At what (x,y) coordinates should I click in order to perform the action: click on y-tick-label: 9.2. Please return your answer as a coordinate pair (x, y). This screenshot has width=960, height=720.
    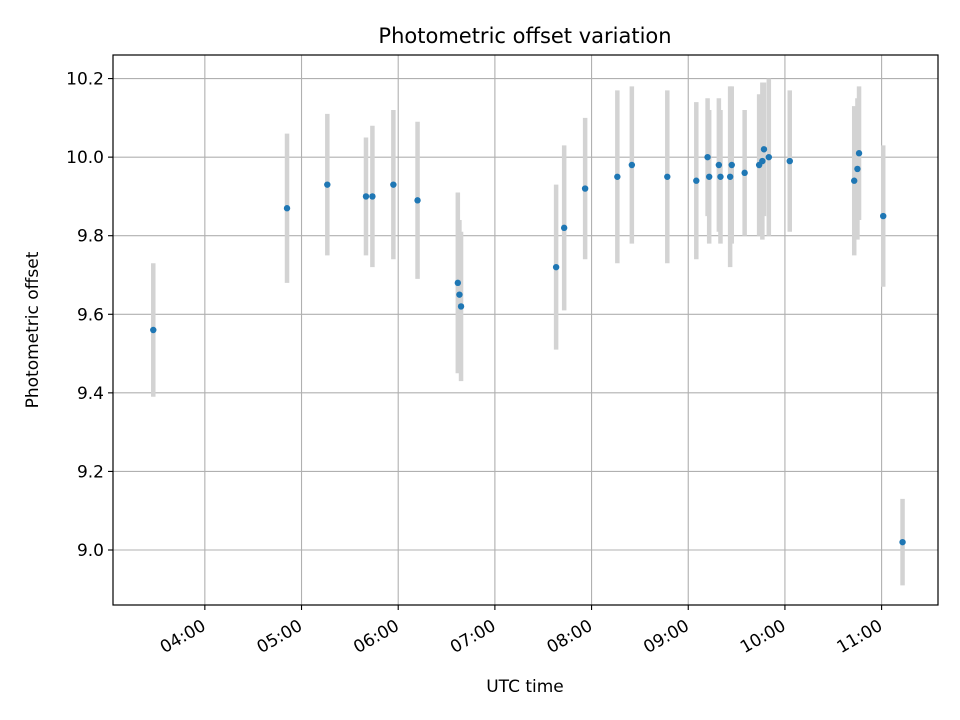
    Looking at the image, I should click on (90, 472).